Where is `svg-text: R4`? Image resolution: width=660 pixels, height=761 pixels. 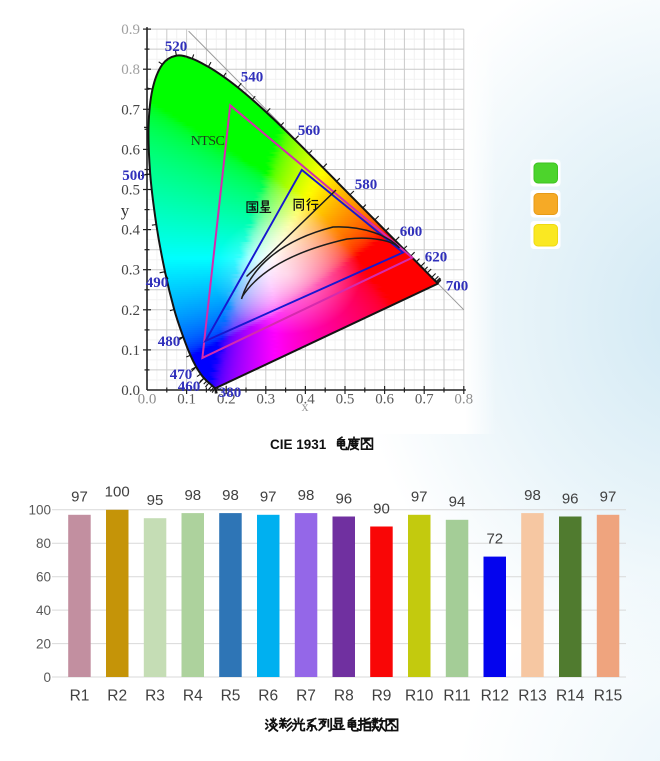
svg-text: R4 is located at coordinates (193, 696).